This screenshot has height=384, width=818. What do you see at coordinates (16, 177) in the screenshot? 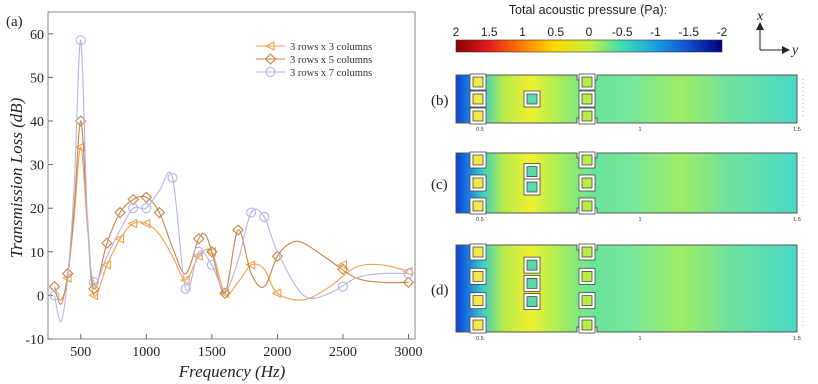
I see `y-axis-title: Transmission Loss (dB)` at bounding box center [16, 177].